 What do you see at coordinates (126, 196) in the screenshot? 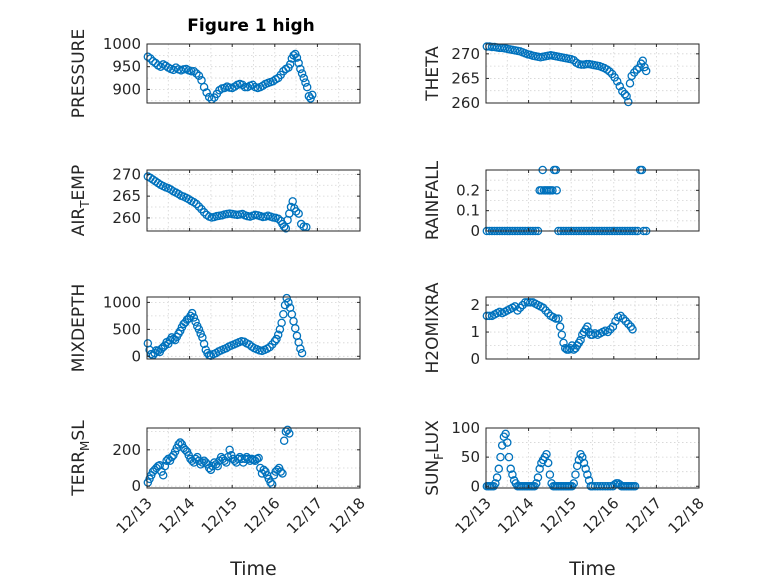
I see `y-tick-label: 265` at bounding box center [126, 196].